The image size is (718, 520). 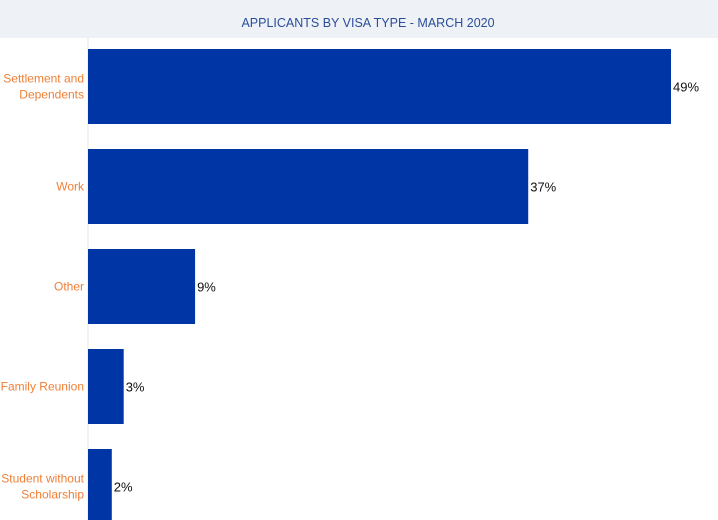 I want to click on category-label-1: Work, so click(x=70, y=187).